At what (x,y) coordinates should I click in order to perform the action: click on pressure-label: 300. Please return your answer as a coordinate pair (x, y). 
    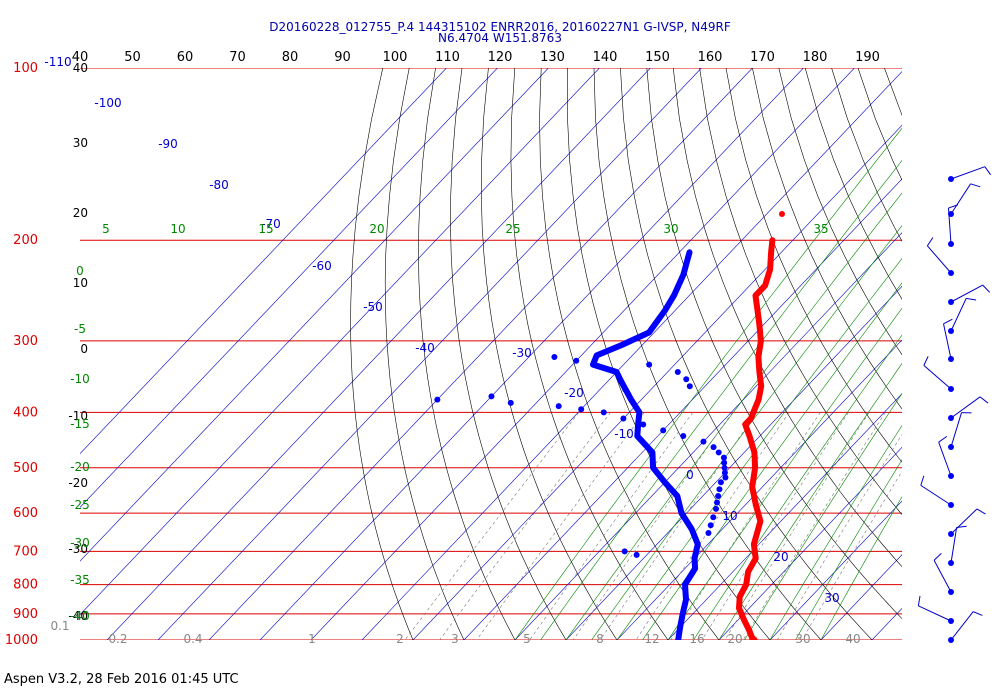
    Looking at the image, I should click on (25, 341).